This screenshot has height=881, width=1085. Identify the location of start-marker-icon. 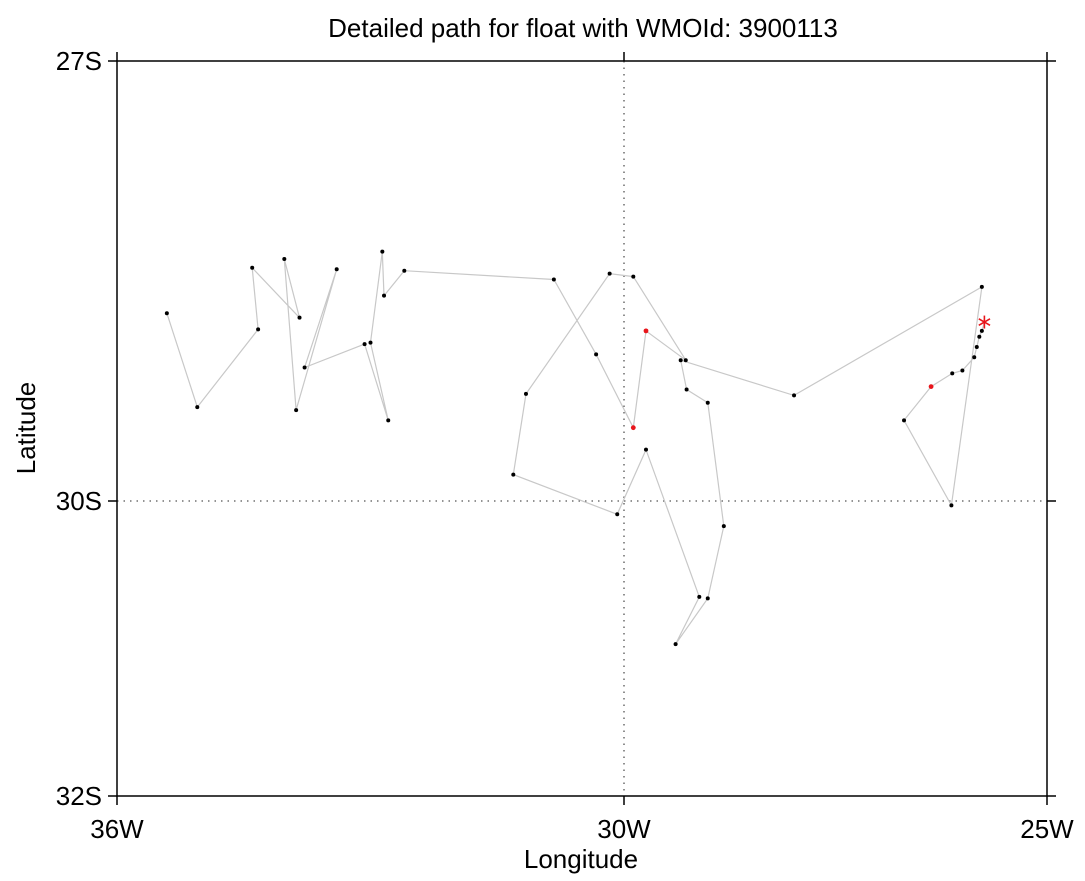
(984, 322).